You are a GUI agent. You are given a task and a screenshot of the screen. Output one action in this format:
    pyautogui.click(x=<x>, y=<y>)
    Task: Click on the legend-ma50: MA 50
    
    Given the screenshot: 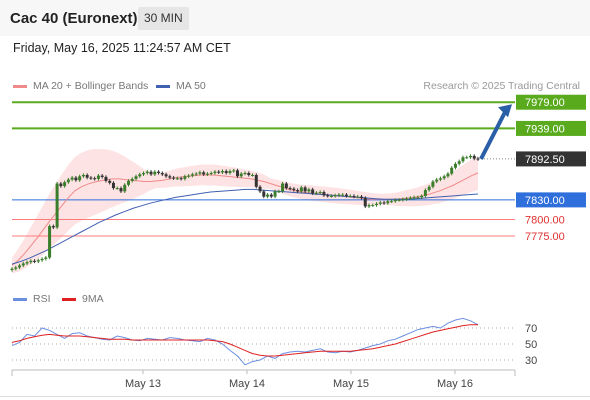 What is the action you would take?
    pyautogui.click(x=181, y=86)
    